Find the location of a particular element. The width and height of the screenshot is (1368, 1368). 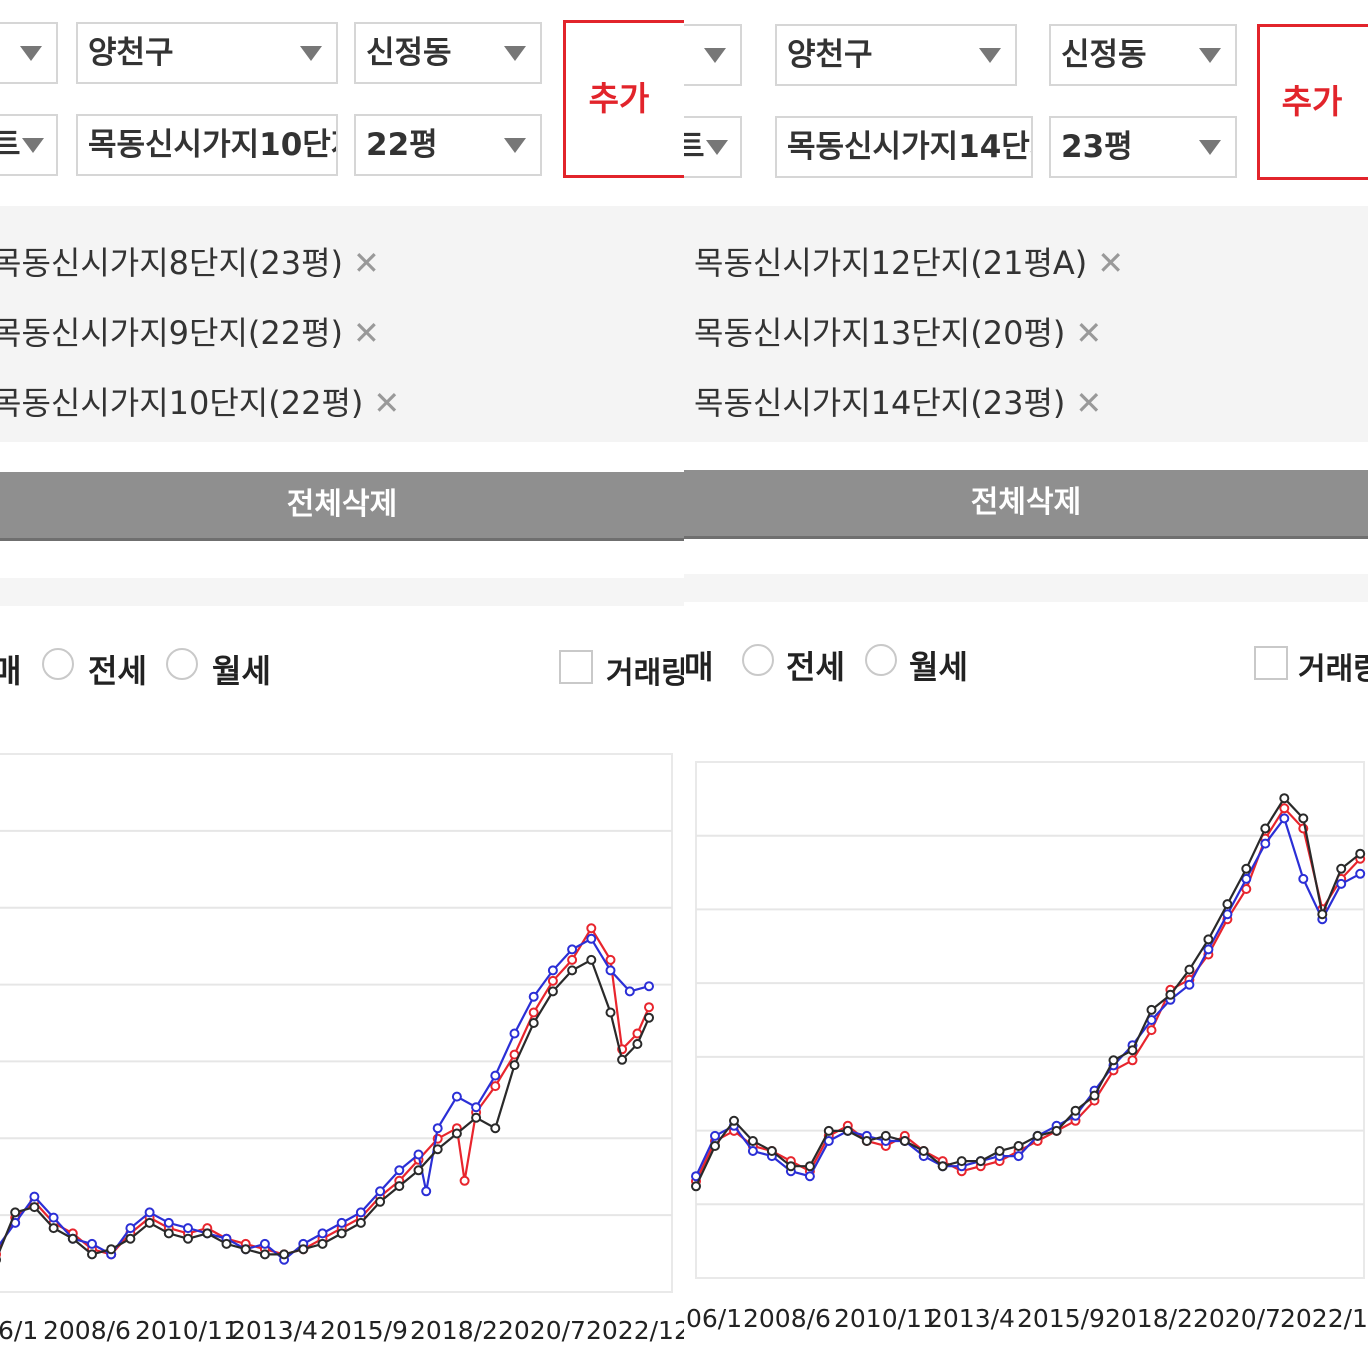

x-tick-label: 2020/7 is located at coordinates (542, 1330).